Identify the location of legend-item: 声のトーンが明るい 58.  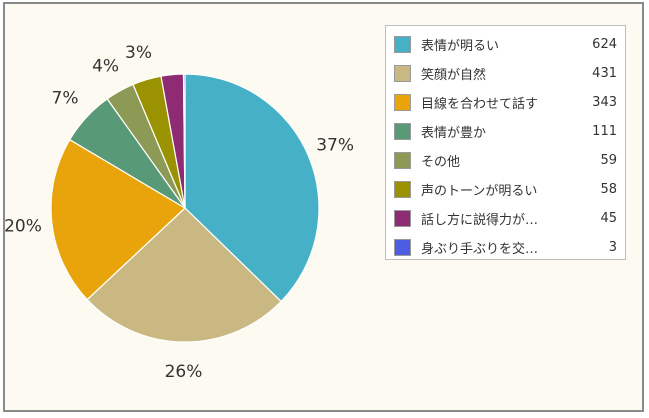
(505, 189).